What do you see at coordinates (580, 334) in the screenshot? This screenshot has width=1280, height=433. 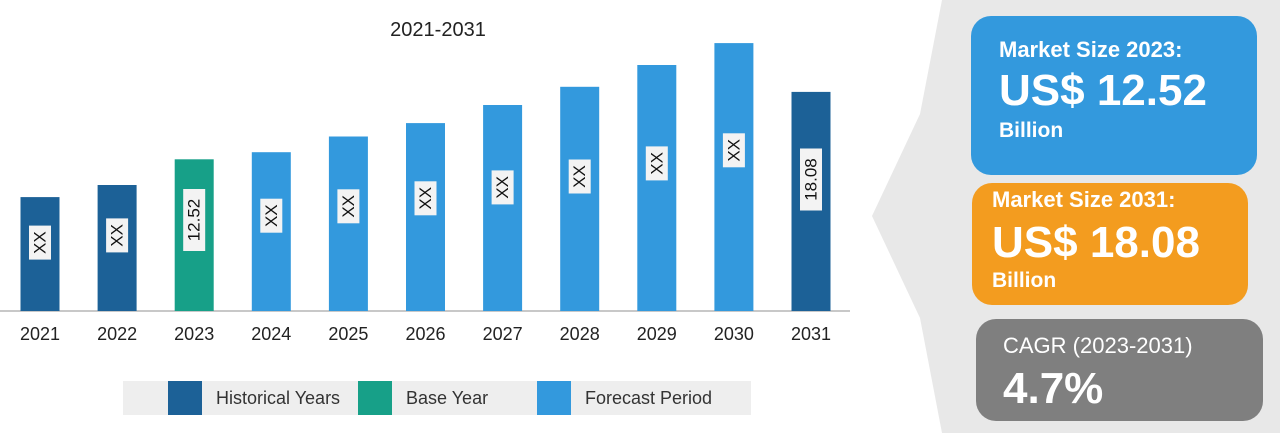 I see `x-tick-label-2028: 2028` at bounding box center [580, 334].